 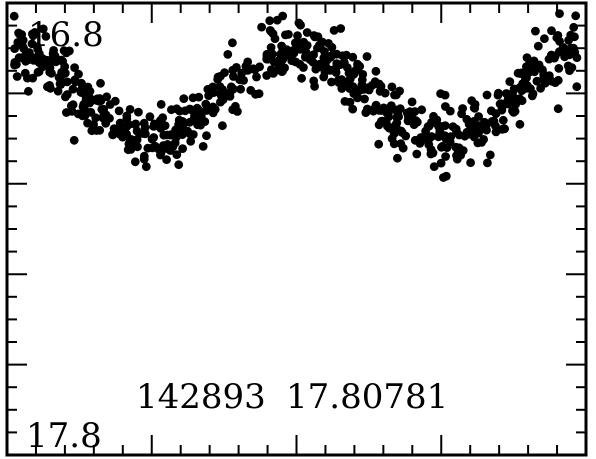 What do you see at coordinates (367, 397) in the screenshot?
I see `period-label: 17.80781` at bounding box center [367, 397].